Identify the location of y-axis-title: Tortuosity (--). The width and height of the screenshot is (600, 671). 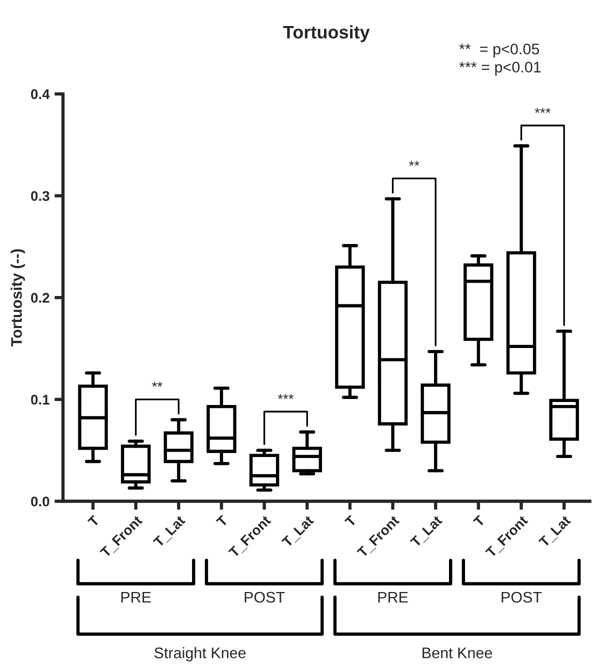
(17, 297).